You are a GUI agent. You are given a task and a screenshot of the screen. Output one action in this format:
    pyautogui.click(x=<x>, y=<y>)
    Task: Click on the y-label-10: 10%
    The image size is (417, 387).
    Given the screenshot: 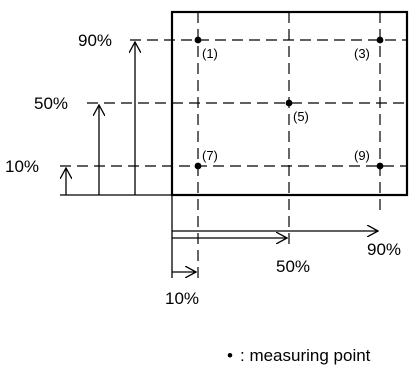 What is the action you would take?
    pyautogui.click(x=22, y=166)
    